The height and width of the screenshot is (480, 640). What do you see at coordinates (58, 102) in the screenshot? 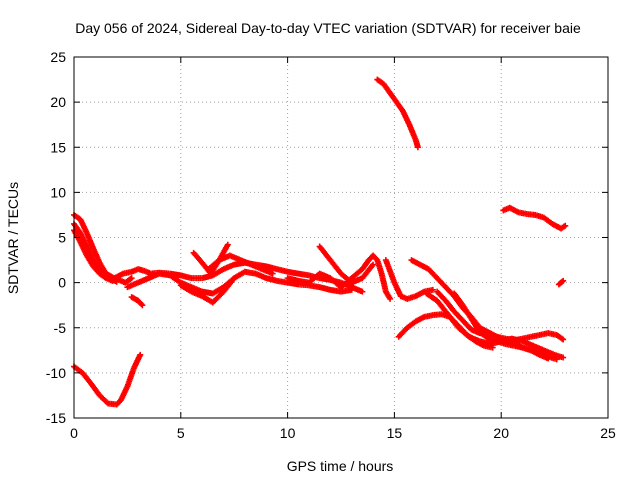
I see `y-tick-label: 20` at bounding box center [58, 102].